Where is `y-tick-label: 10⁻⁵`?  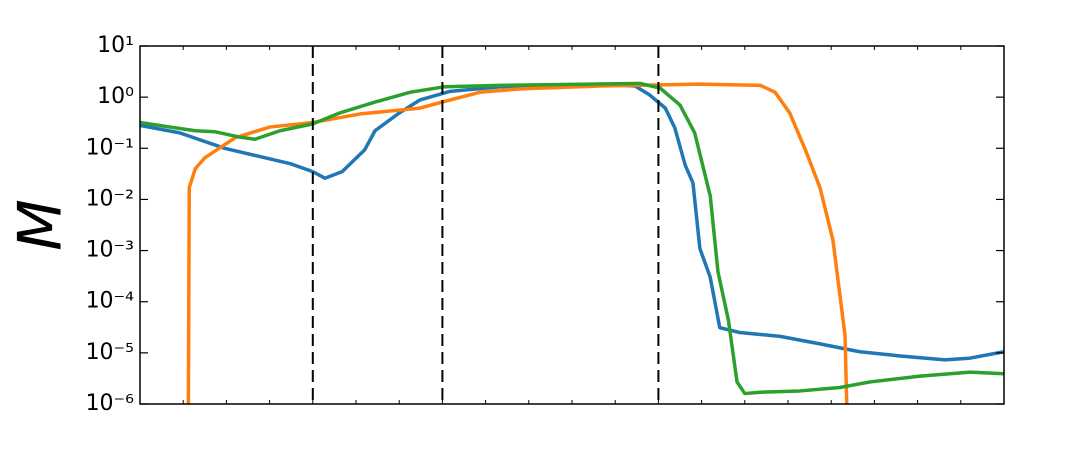
y-tick-label: 10⁻⁵ is located at coordinates (110, 352).